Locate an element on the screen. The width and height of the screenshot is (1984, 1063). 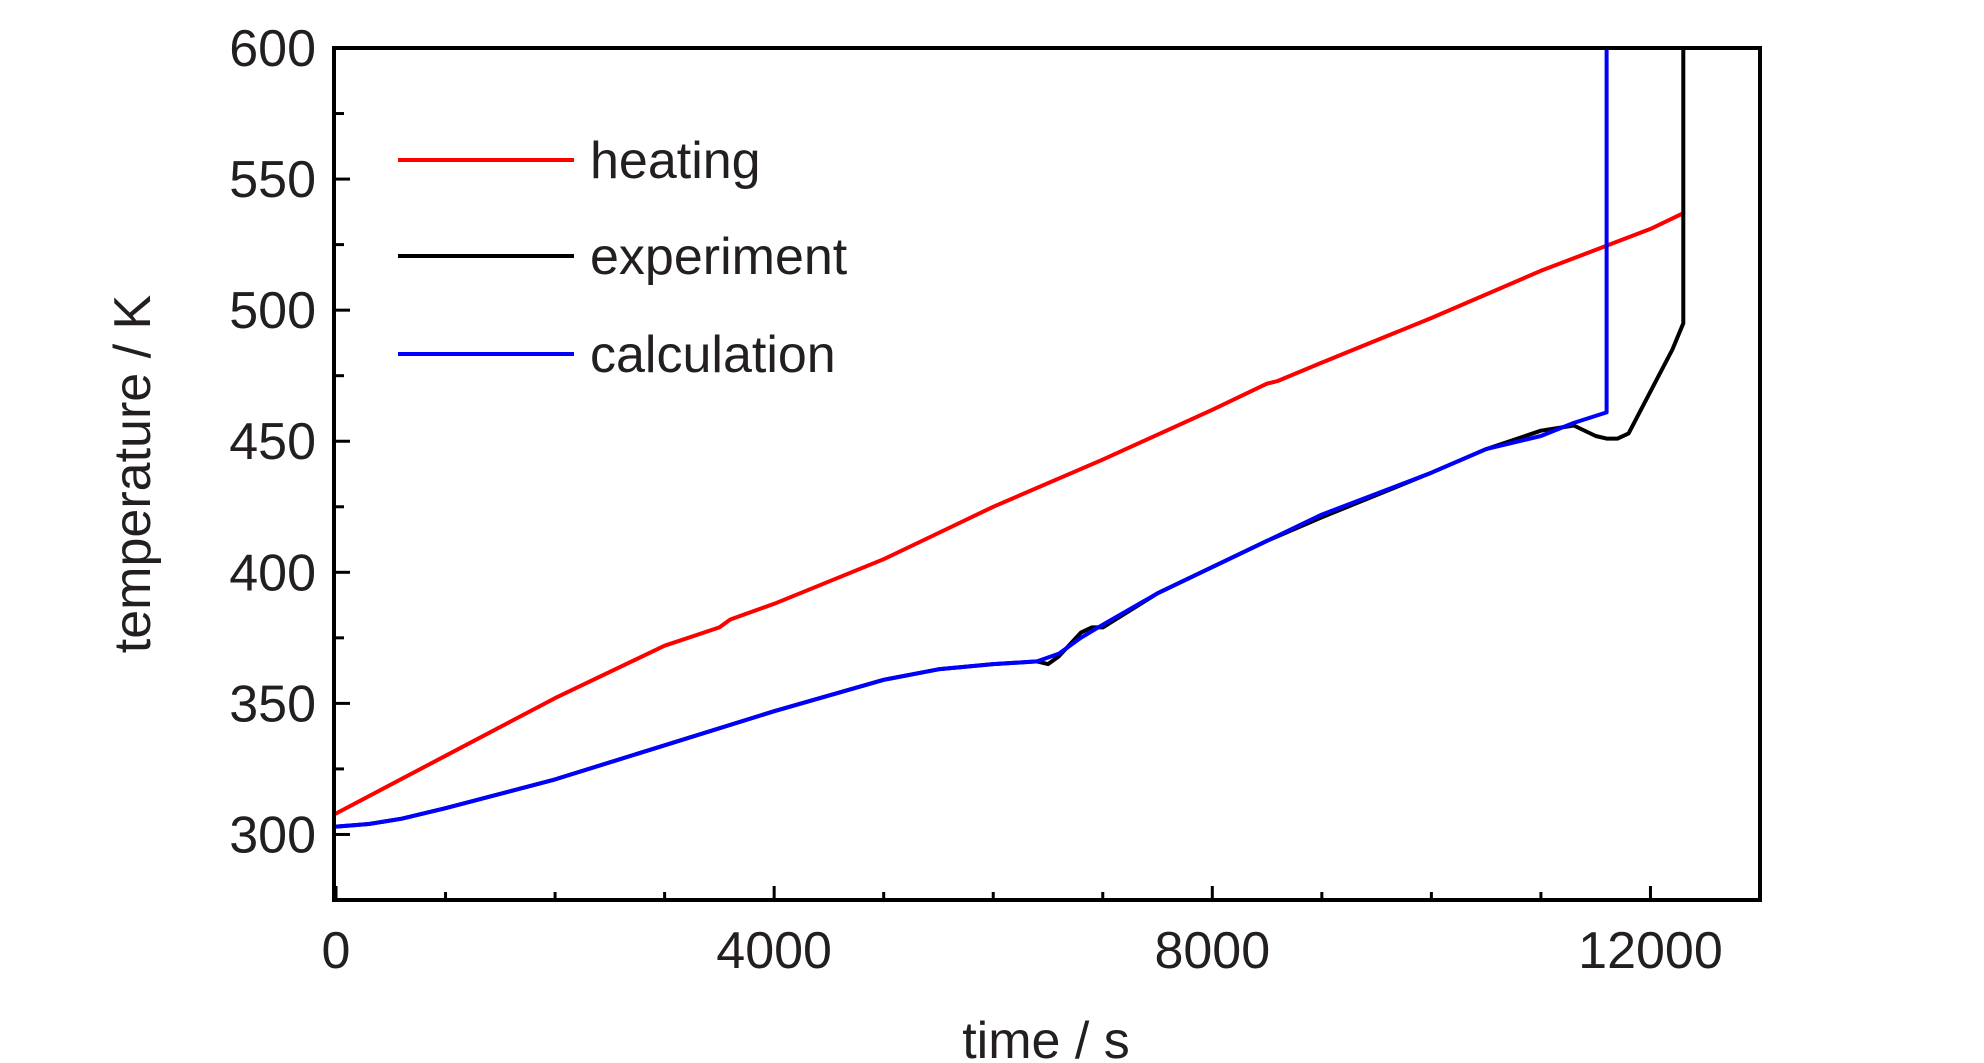
legend: heating experiment calculation is located at coordinates (623, 258).